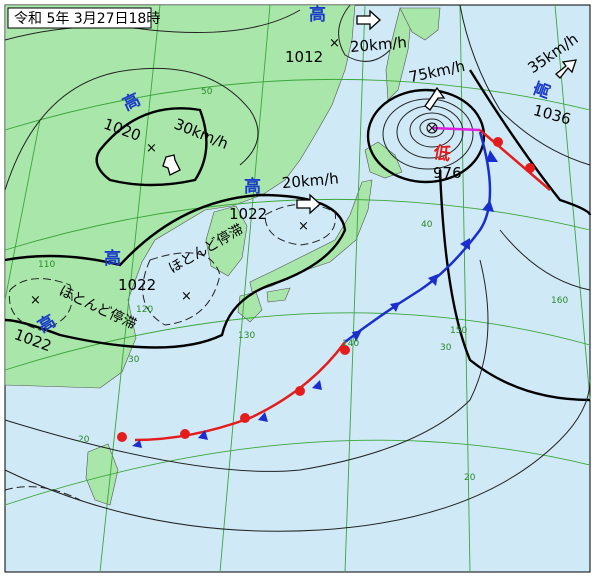  What do you see at coordinates (427, 225) in the screenshot?
I see `grid-label: 40` at bounding box center [427, 225].